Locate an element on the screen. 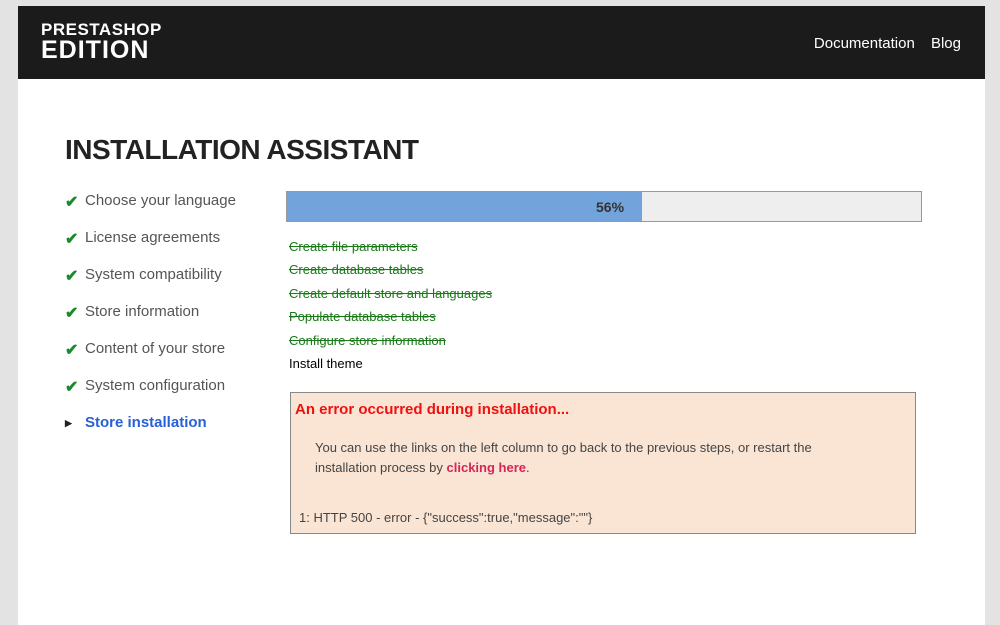  progress-bar: 56% is located at coordinates (604, 206).